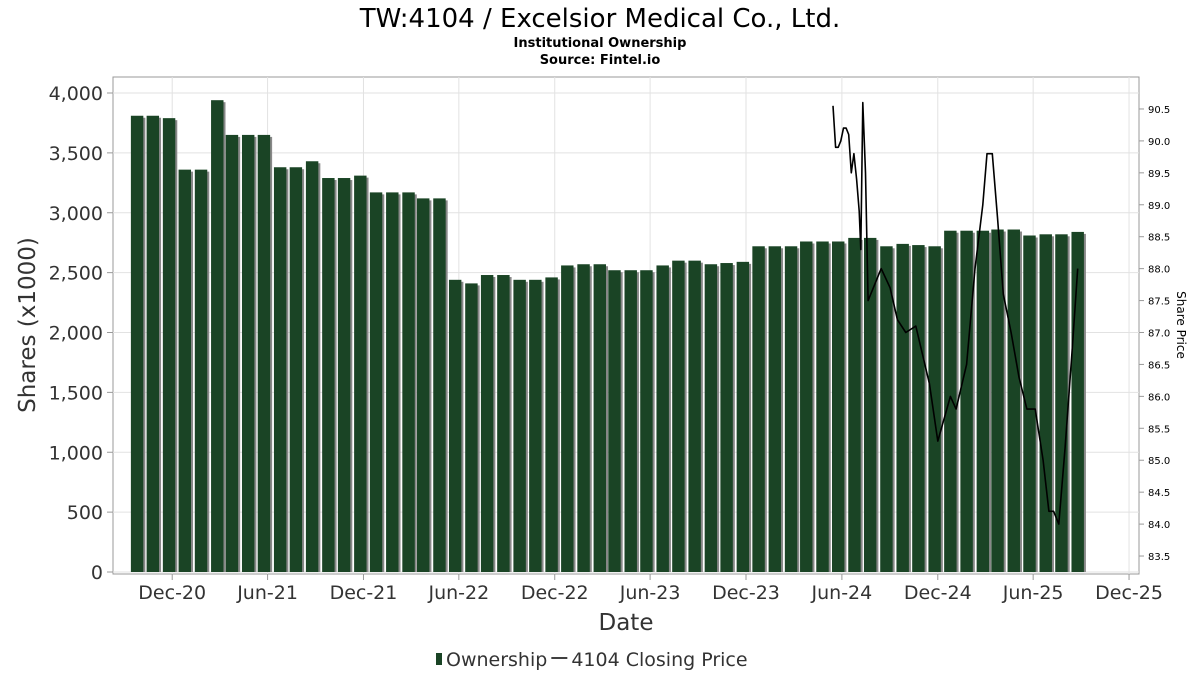 The height and width of the screenshot is (675, 1200). I want to click on y-tick-label-0: 0, so click(97, 573).